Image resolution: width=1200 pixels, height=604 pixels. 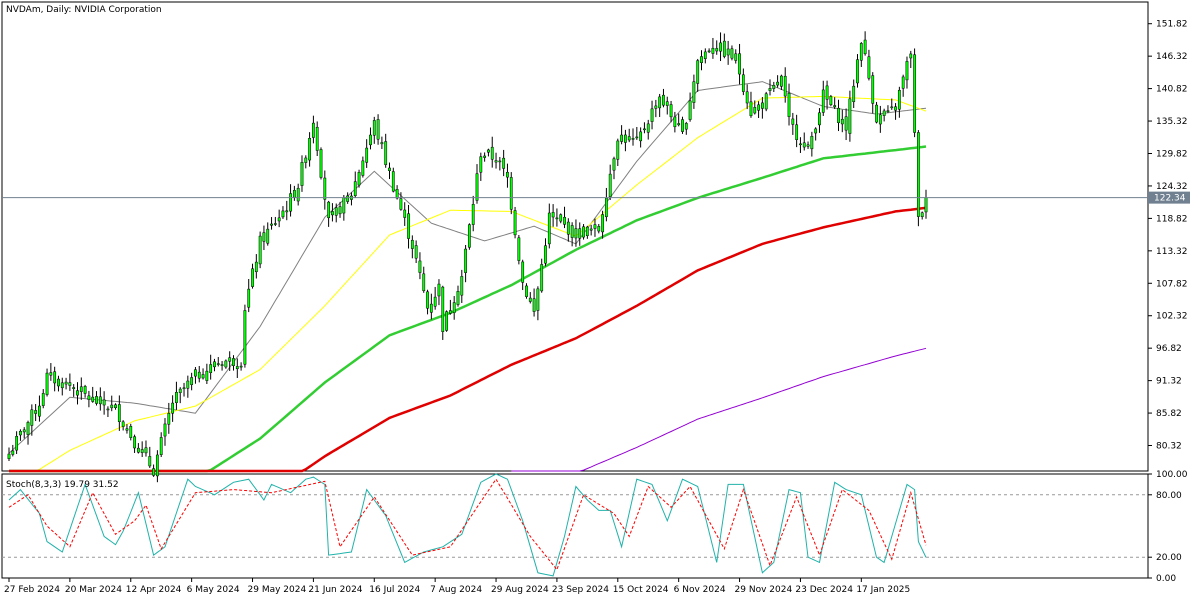 What do you see at coordinates (1166, 579) in the screenshot?
I see `stochastic-tick-label: 0.00` at bounding box center [1166, 579].